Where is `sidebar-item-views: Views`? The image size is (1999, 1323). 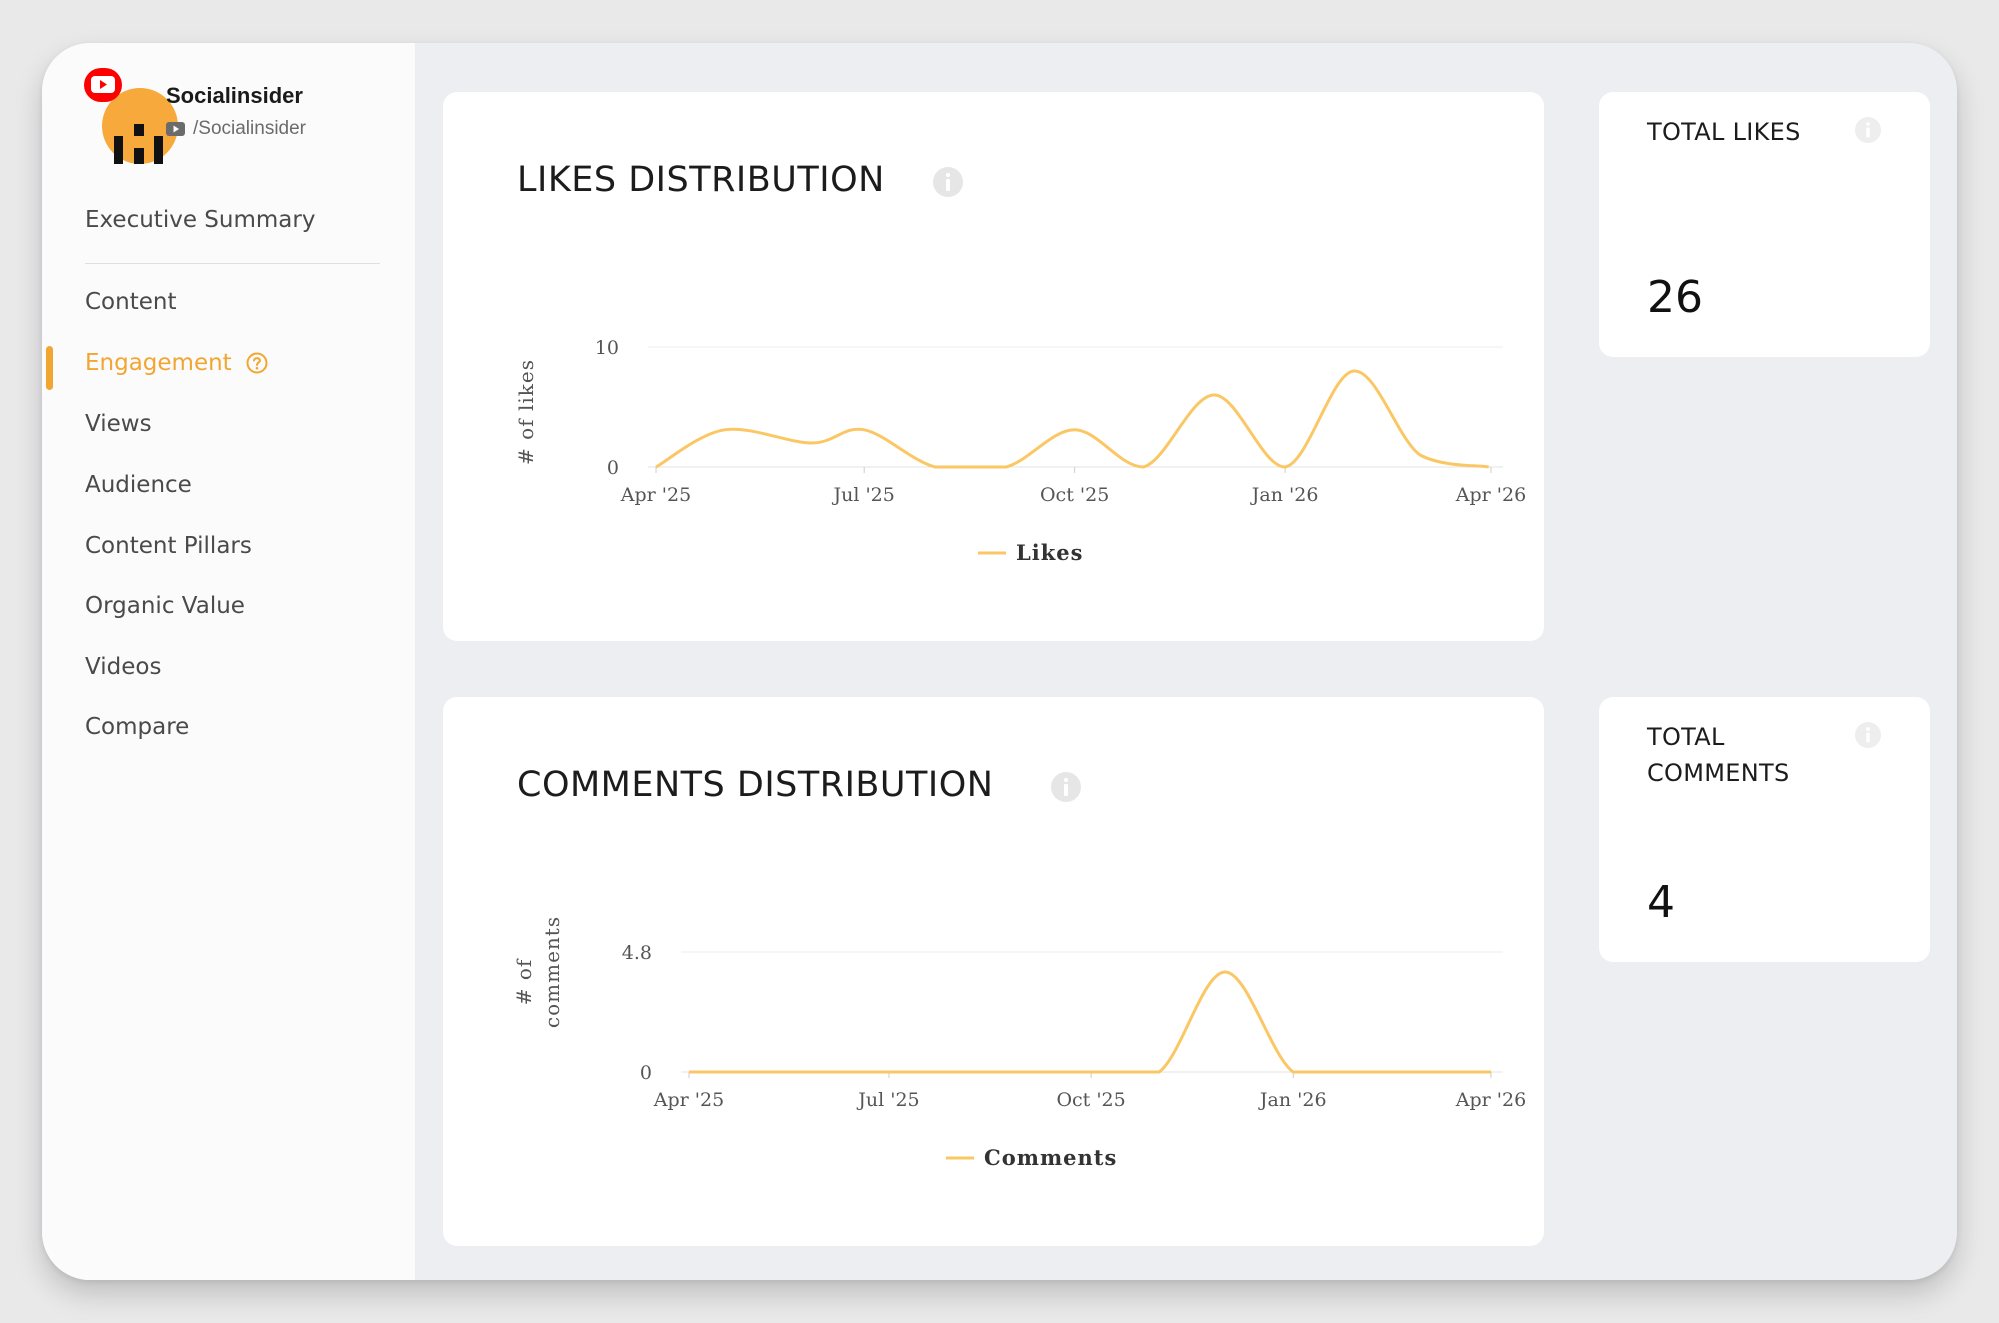
sidebar-item-views: Views is located at coordinates (118, 424).